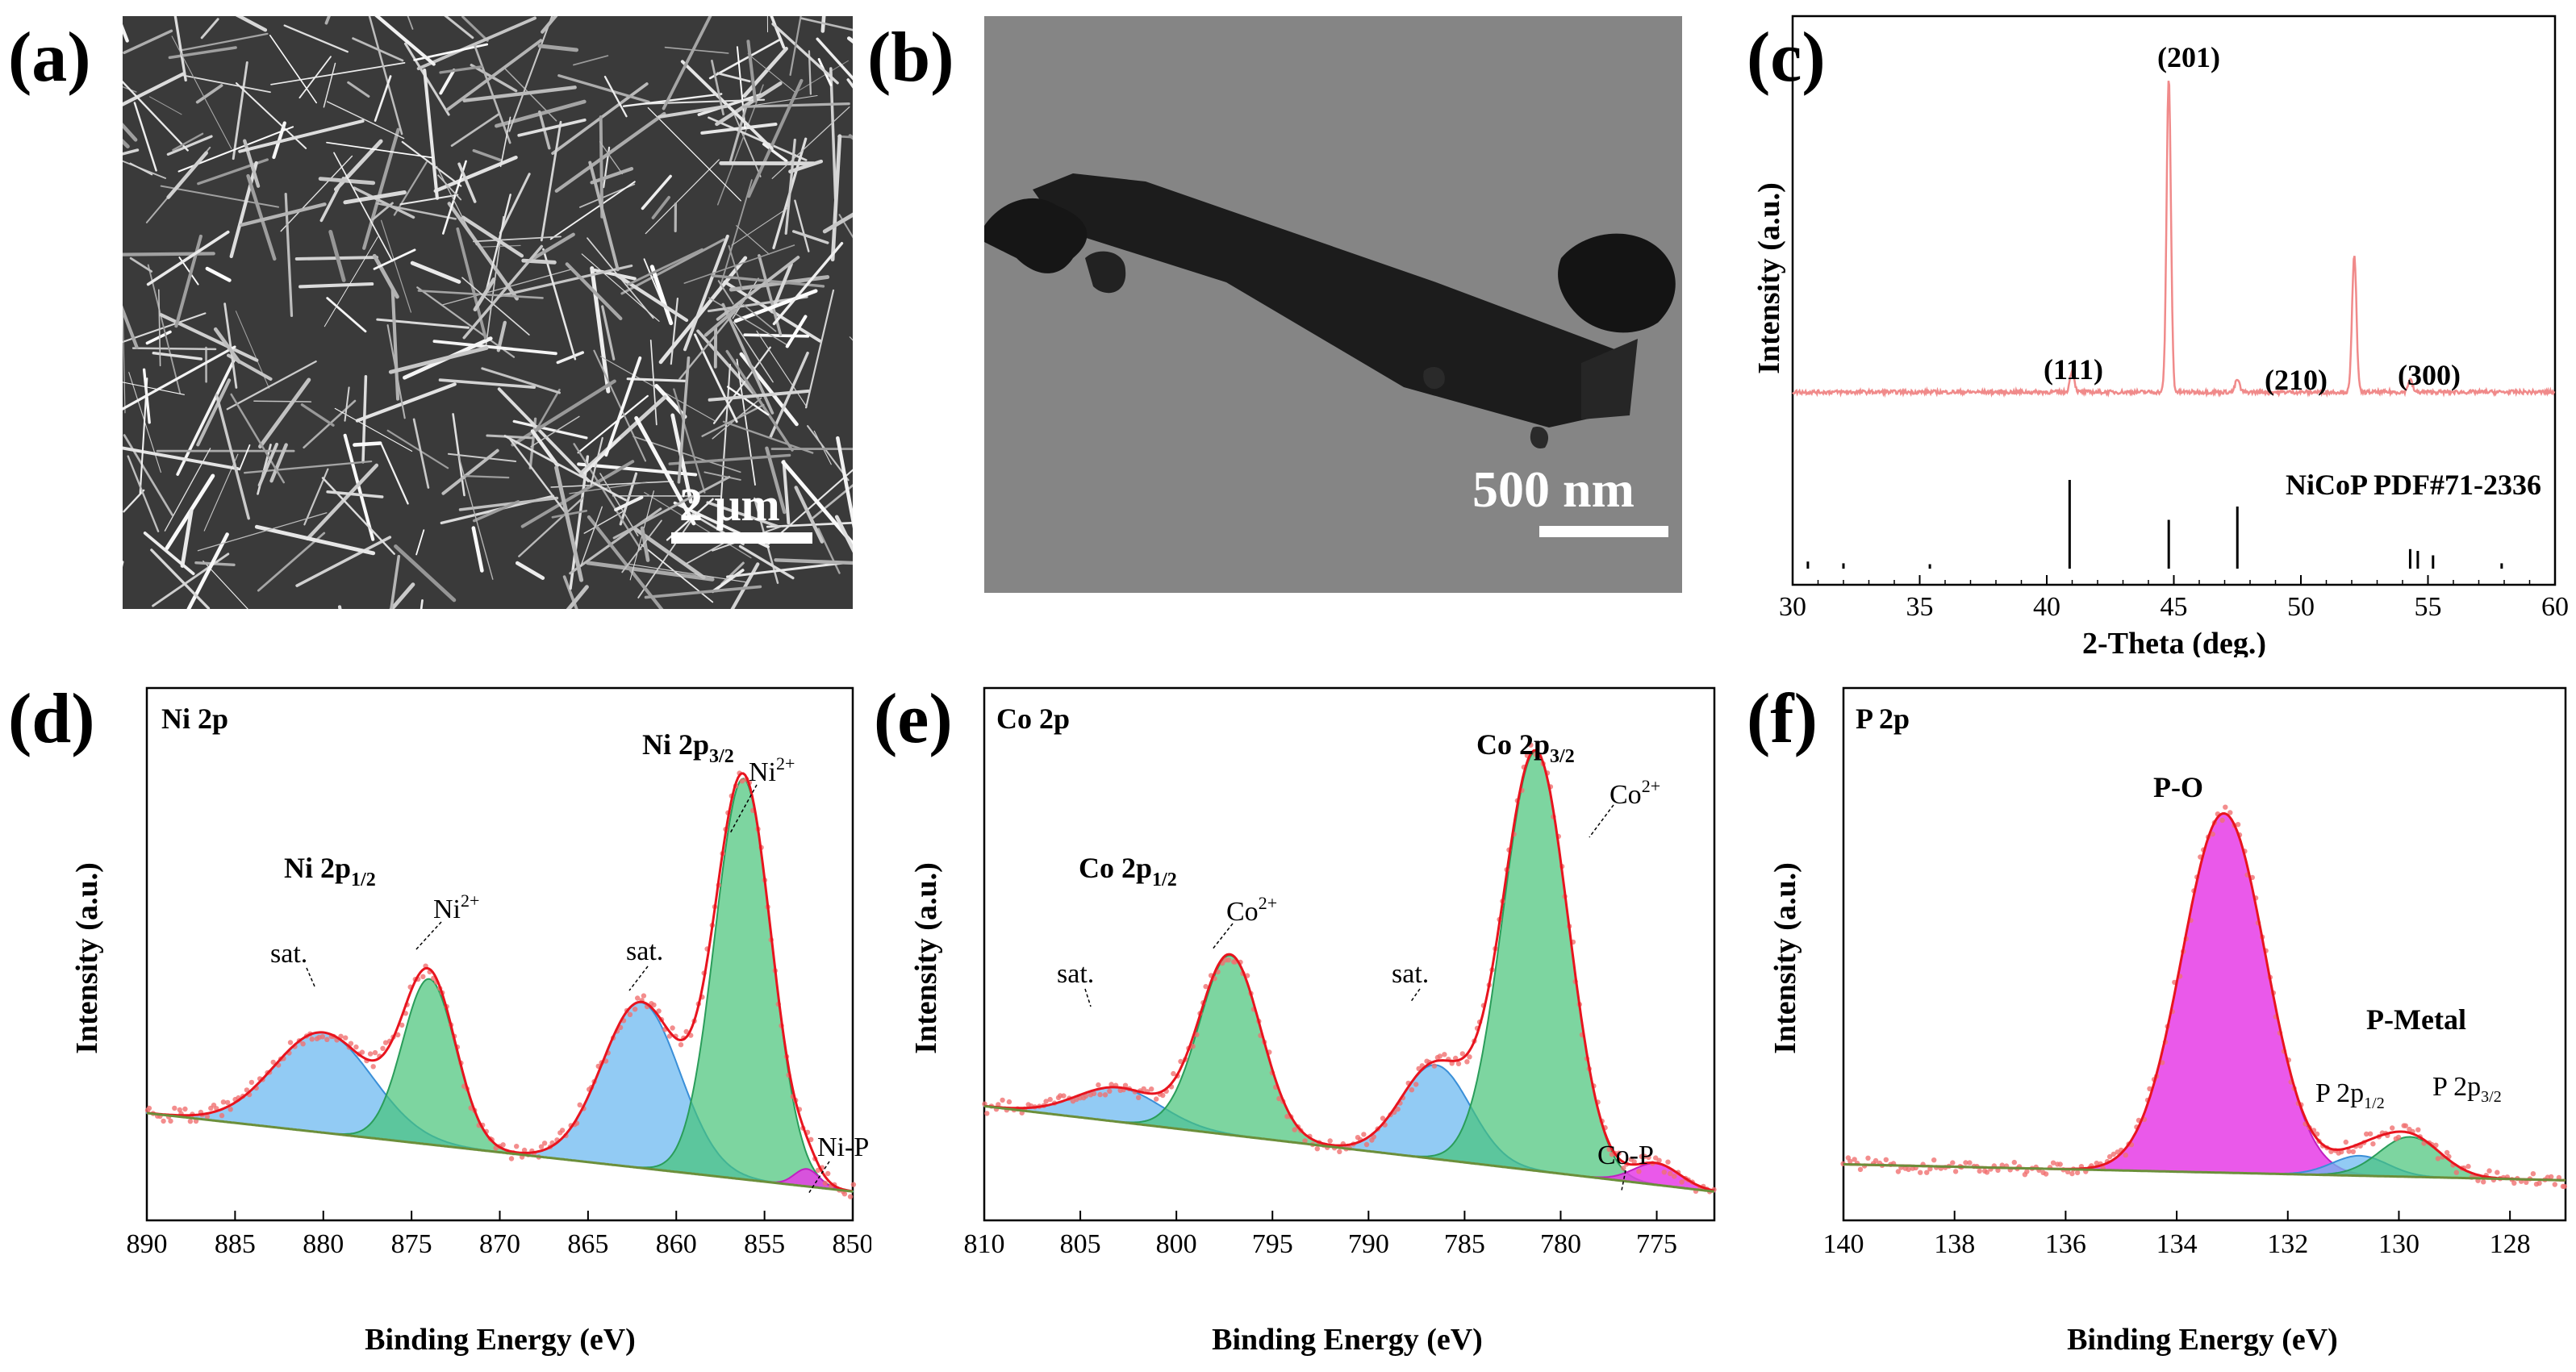  Describe the element at coordinates (2046, 607) in the screenshot. I see `x-tick-label: 40` at that location.